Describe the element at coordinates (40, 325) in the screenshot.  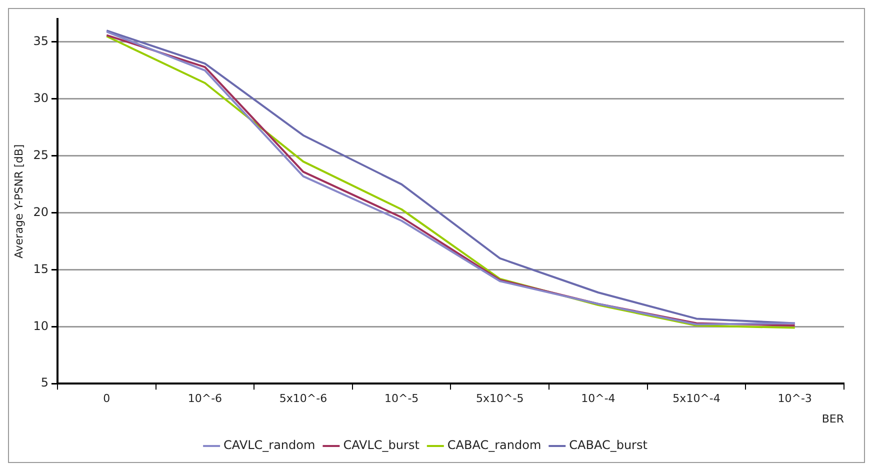
I see `y-tick-label: 10` at that location.